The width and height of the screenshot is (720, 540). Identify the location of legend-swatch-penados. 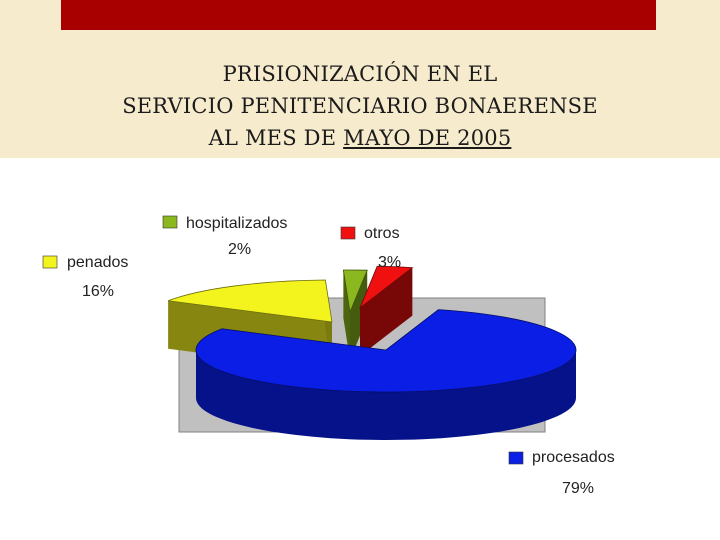
(50, 262).